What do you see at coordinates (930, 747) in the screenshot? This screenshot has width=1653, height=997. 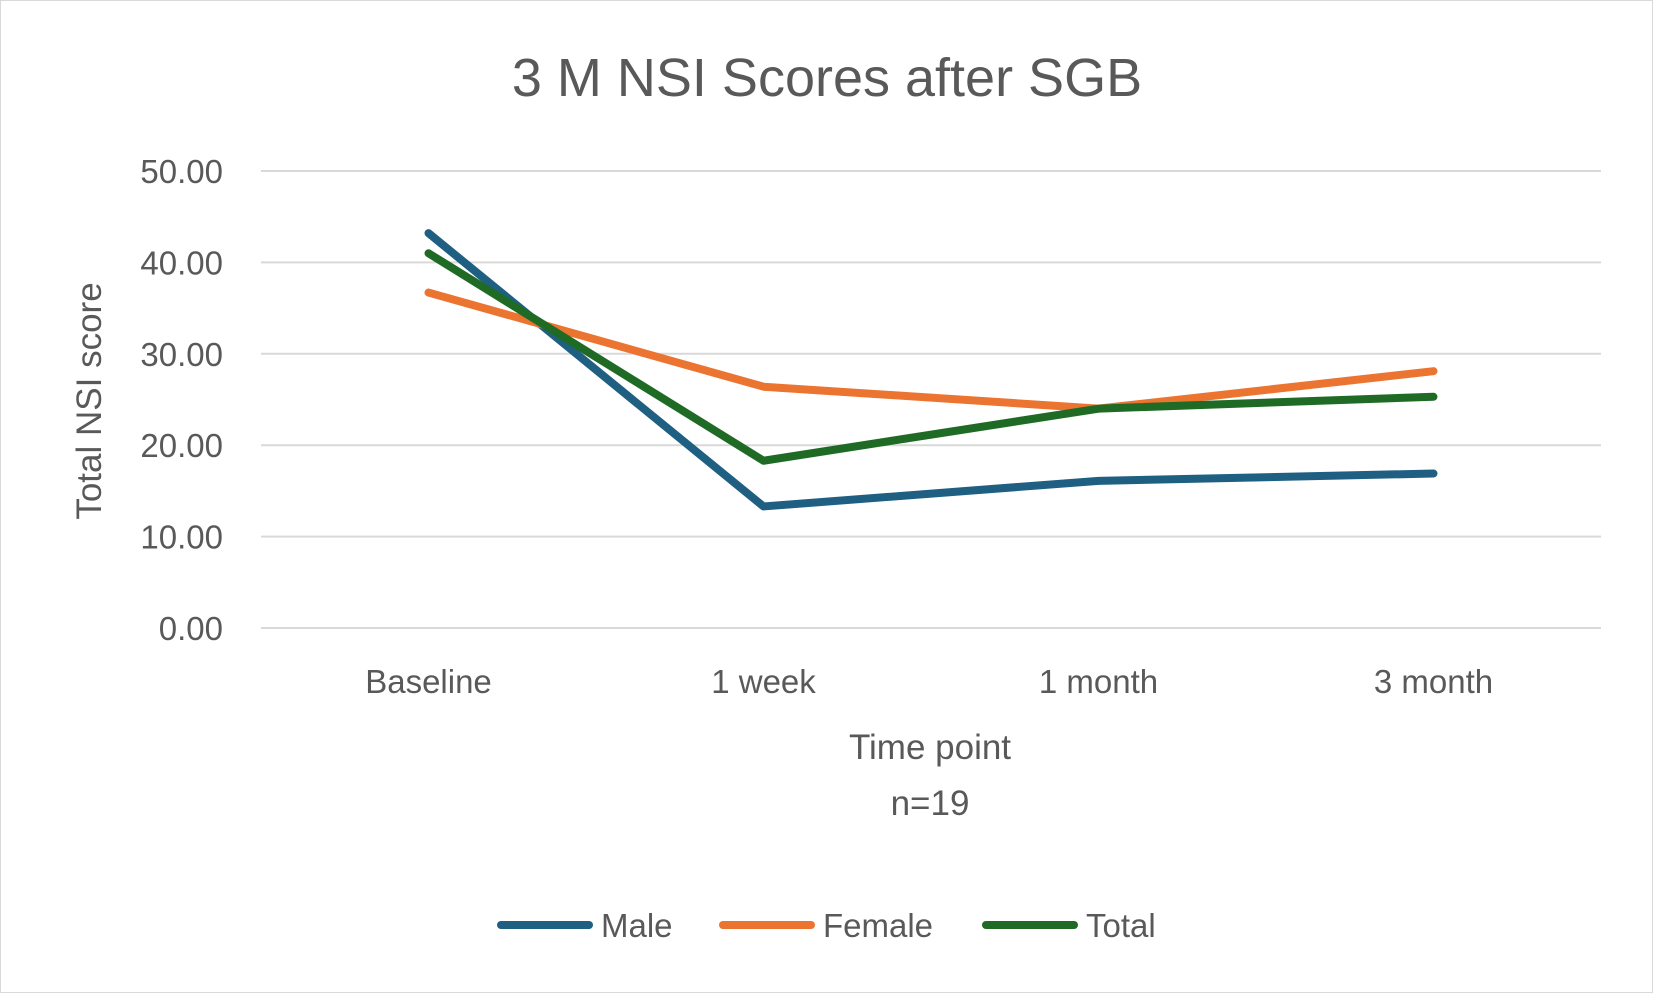 I see `x-axis-title: Time point` at bounding box center [930, 747].